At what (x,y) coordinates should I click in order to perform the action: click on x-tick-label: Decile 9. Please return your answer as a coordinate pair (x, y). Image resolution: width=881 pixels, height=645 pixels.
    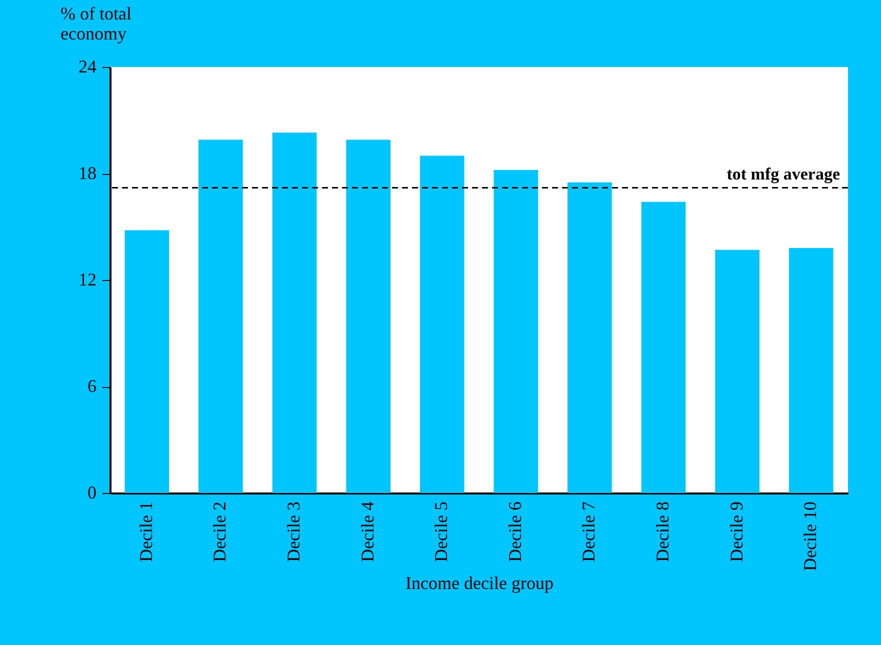
    Looking at the image, I should click on (736, 532).